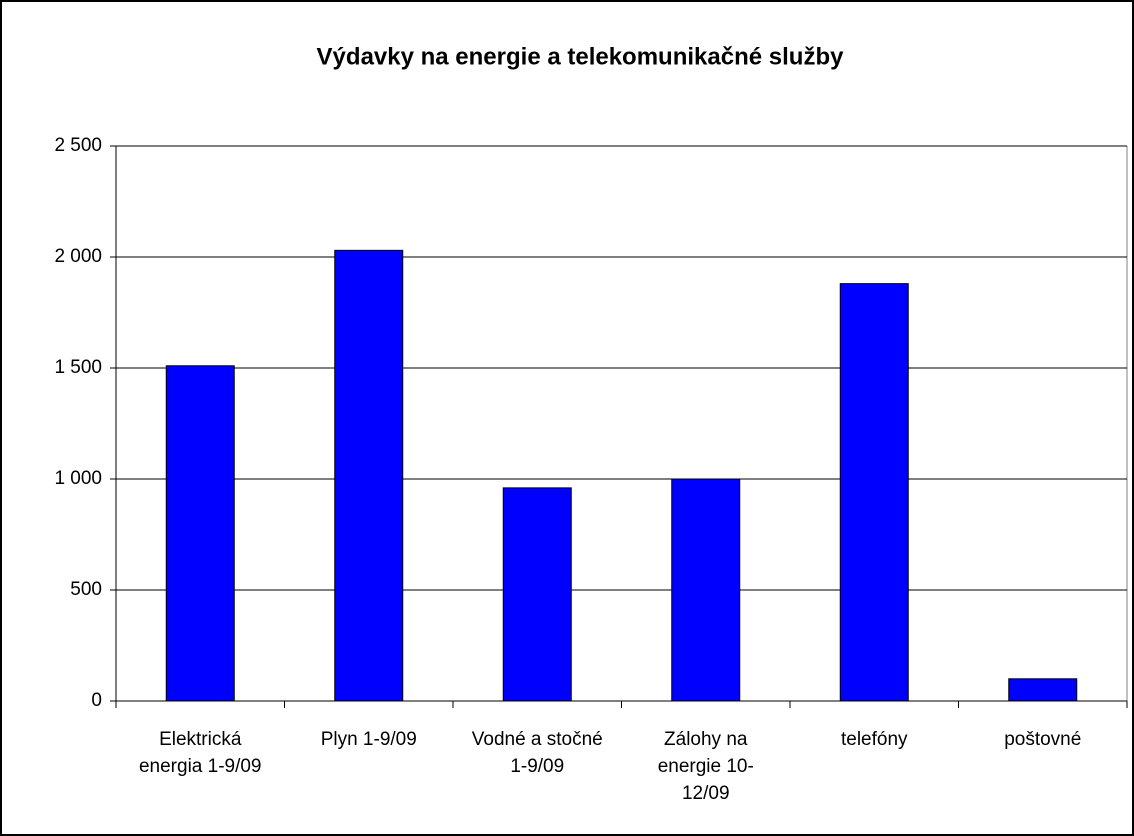 This screenshot has height=836, width=1134. Describe the element at coordinates (537, 753) in the screenshot. I see `x-tick-label: Vodné a stočné 1-9/09` at that location.